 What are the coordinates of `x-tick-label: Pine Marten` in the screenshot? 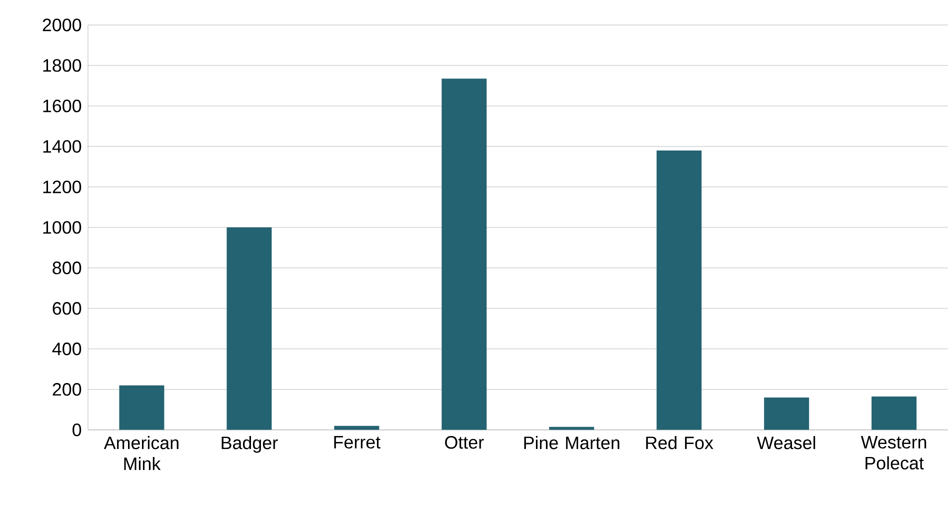 It's located at (572, 443).